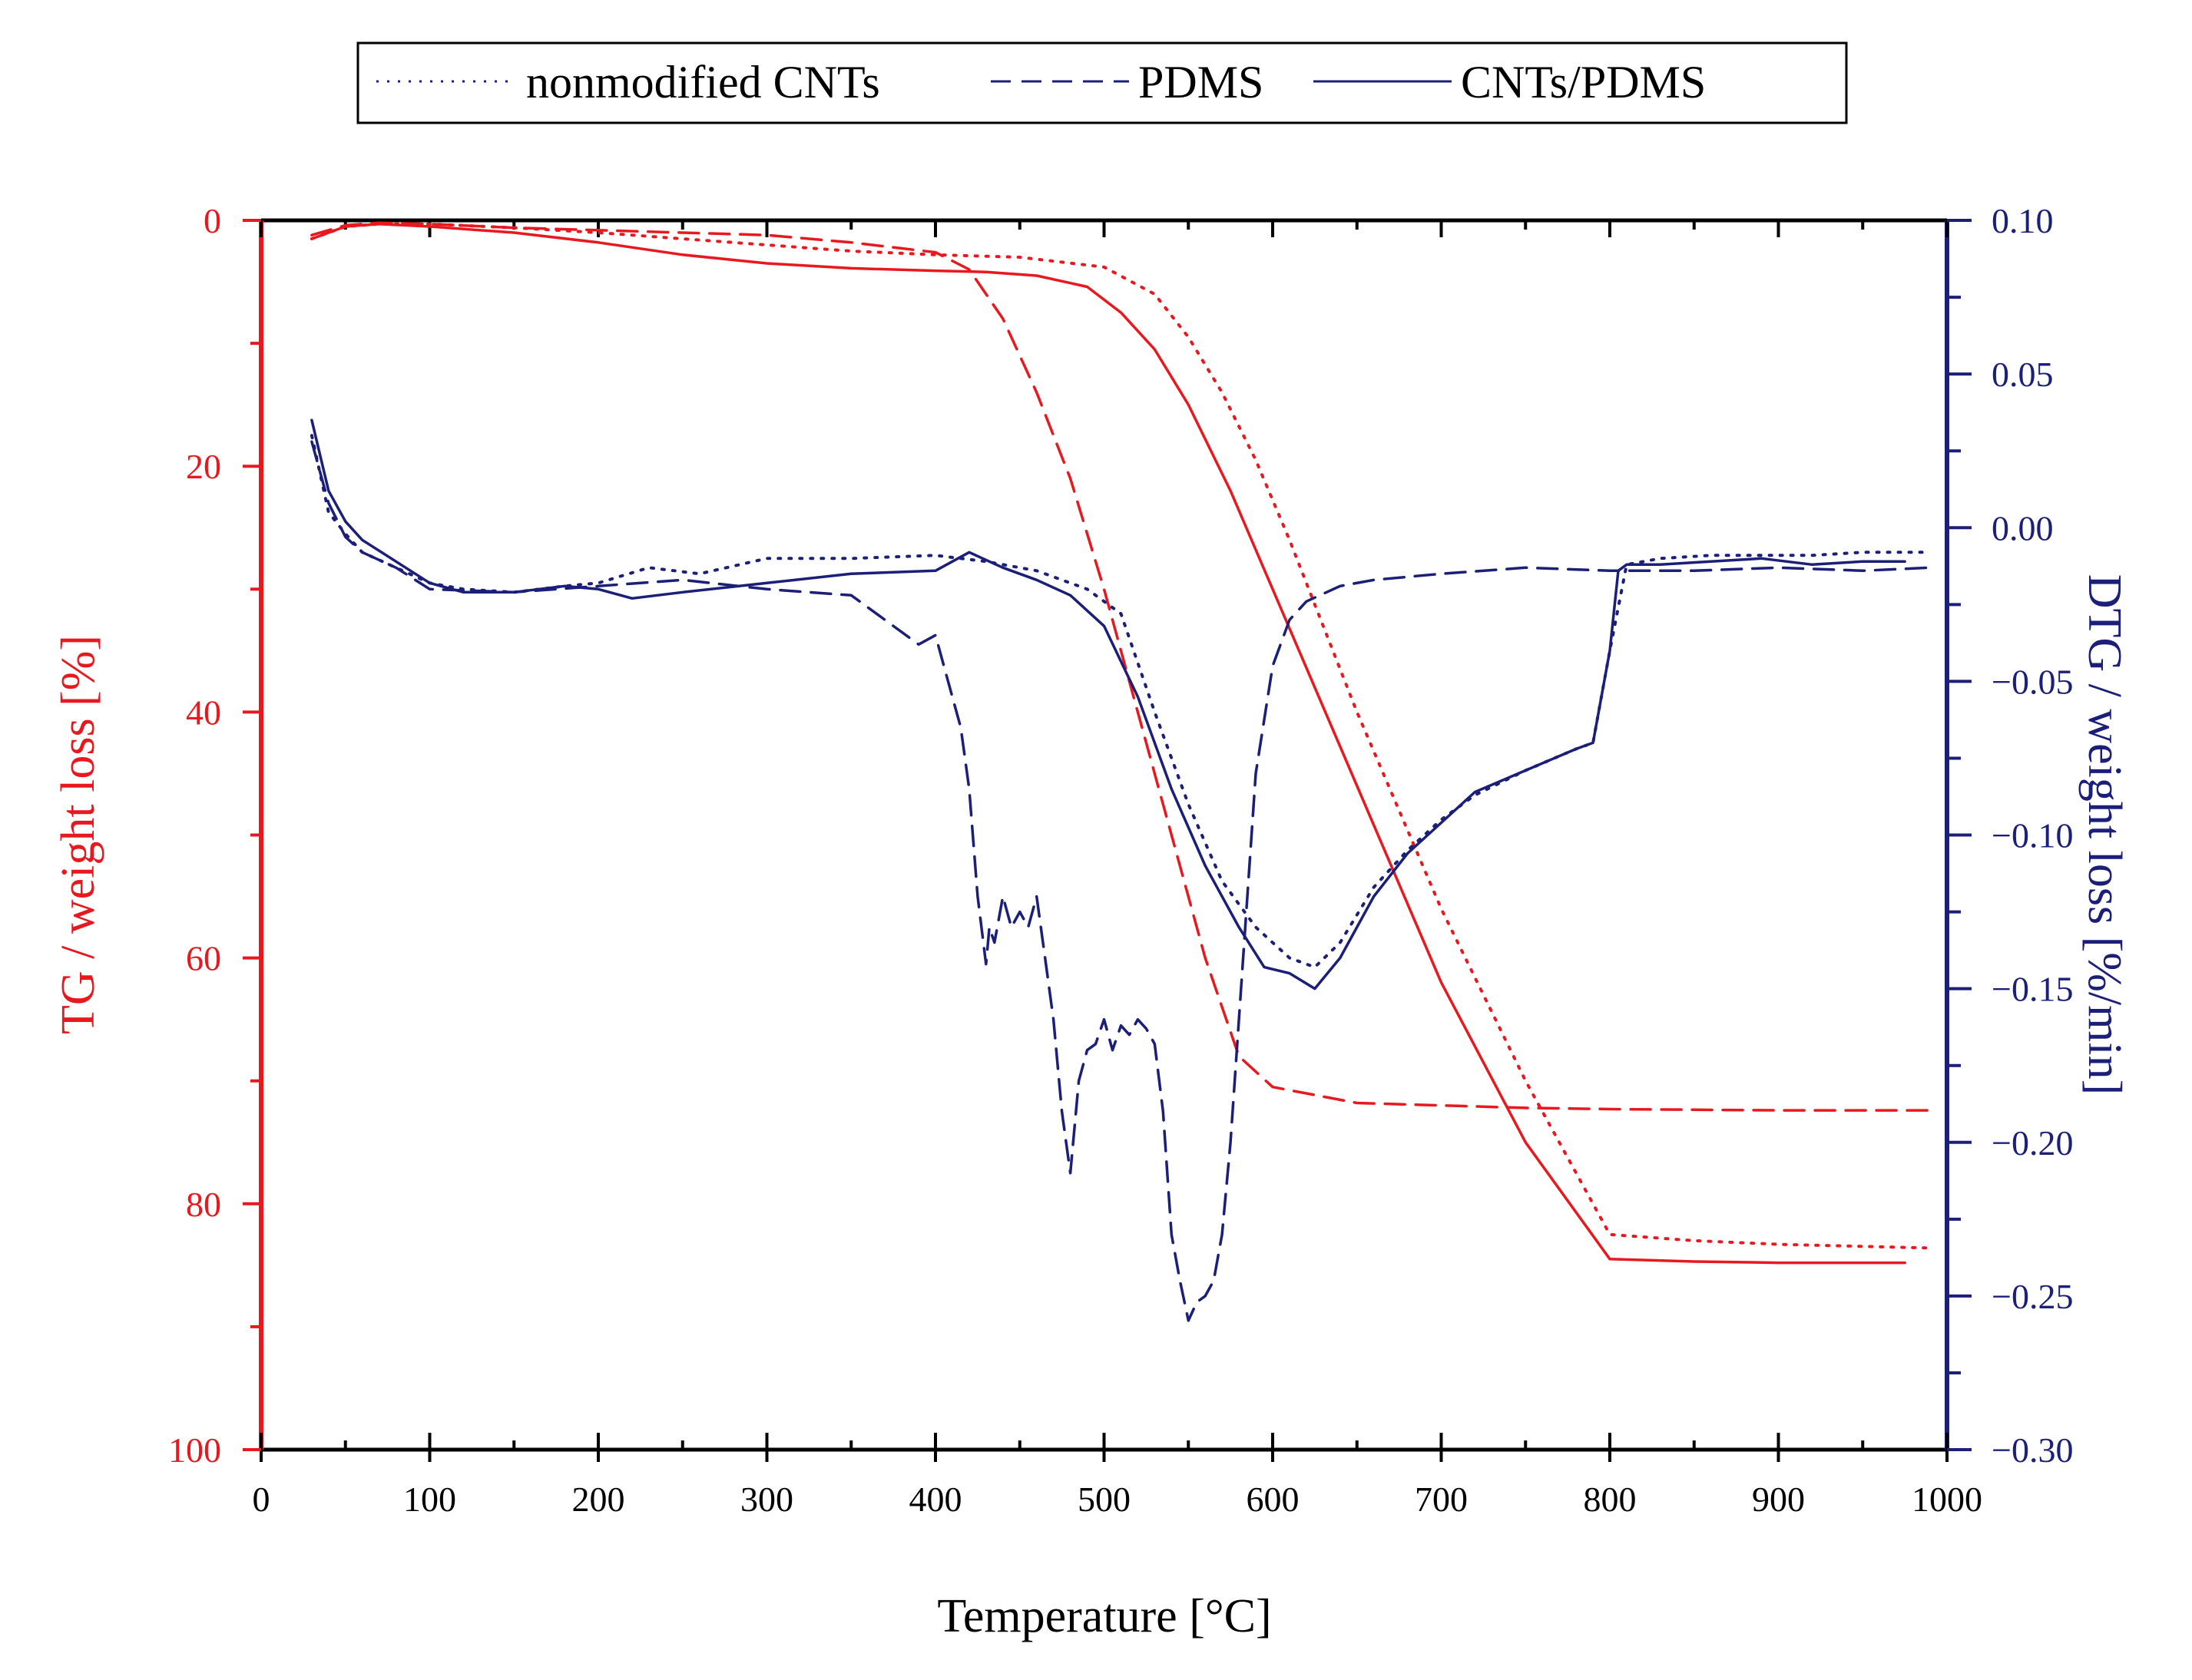 The width and height of the screenshot is (2192, 1680). Describe the element at coordinates (429, 1499) in the screenshot. I see `x-tick-label: 100` at that location.